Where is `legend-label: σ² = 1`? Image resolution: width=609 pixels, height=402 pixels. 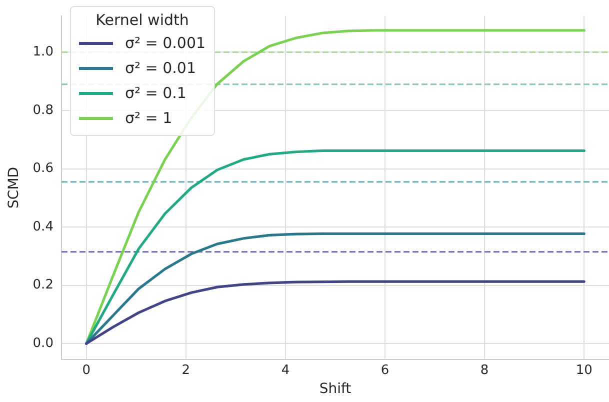
legend-label: σ² = 1 is located at coordinates (148, 118).